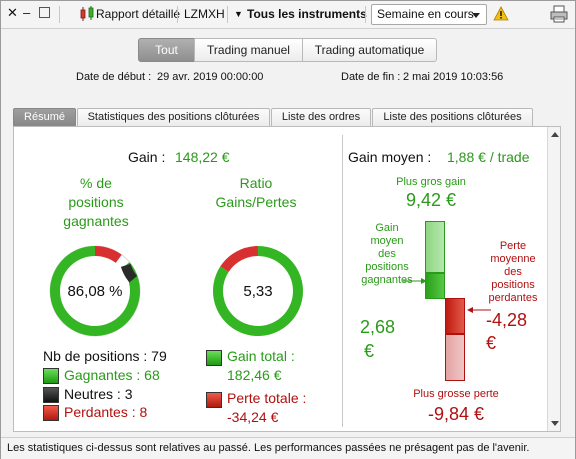  I want to click on warning-icon, so click(501, 13).